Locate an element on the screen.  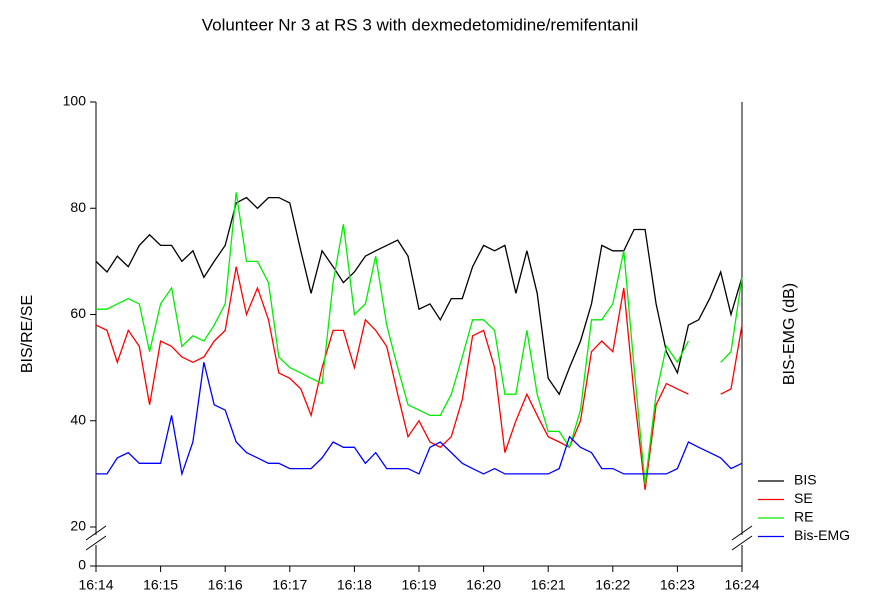
x-tick-label: 16:18 is located at coordinates (354, 585).